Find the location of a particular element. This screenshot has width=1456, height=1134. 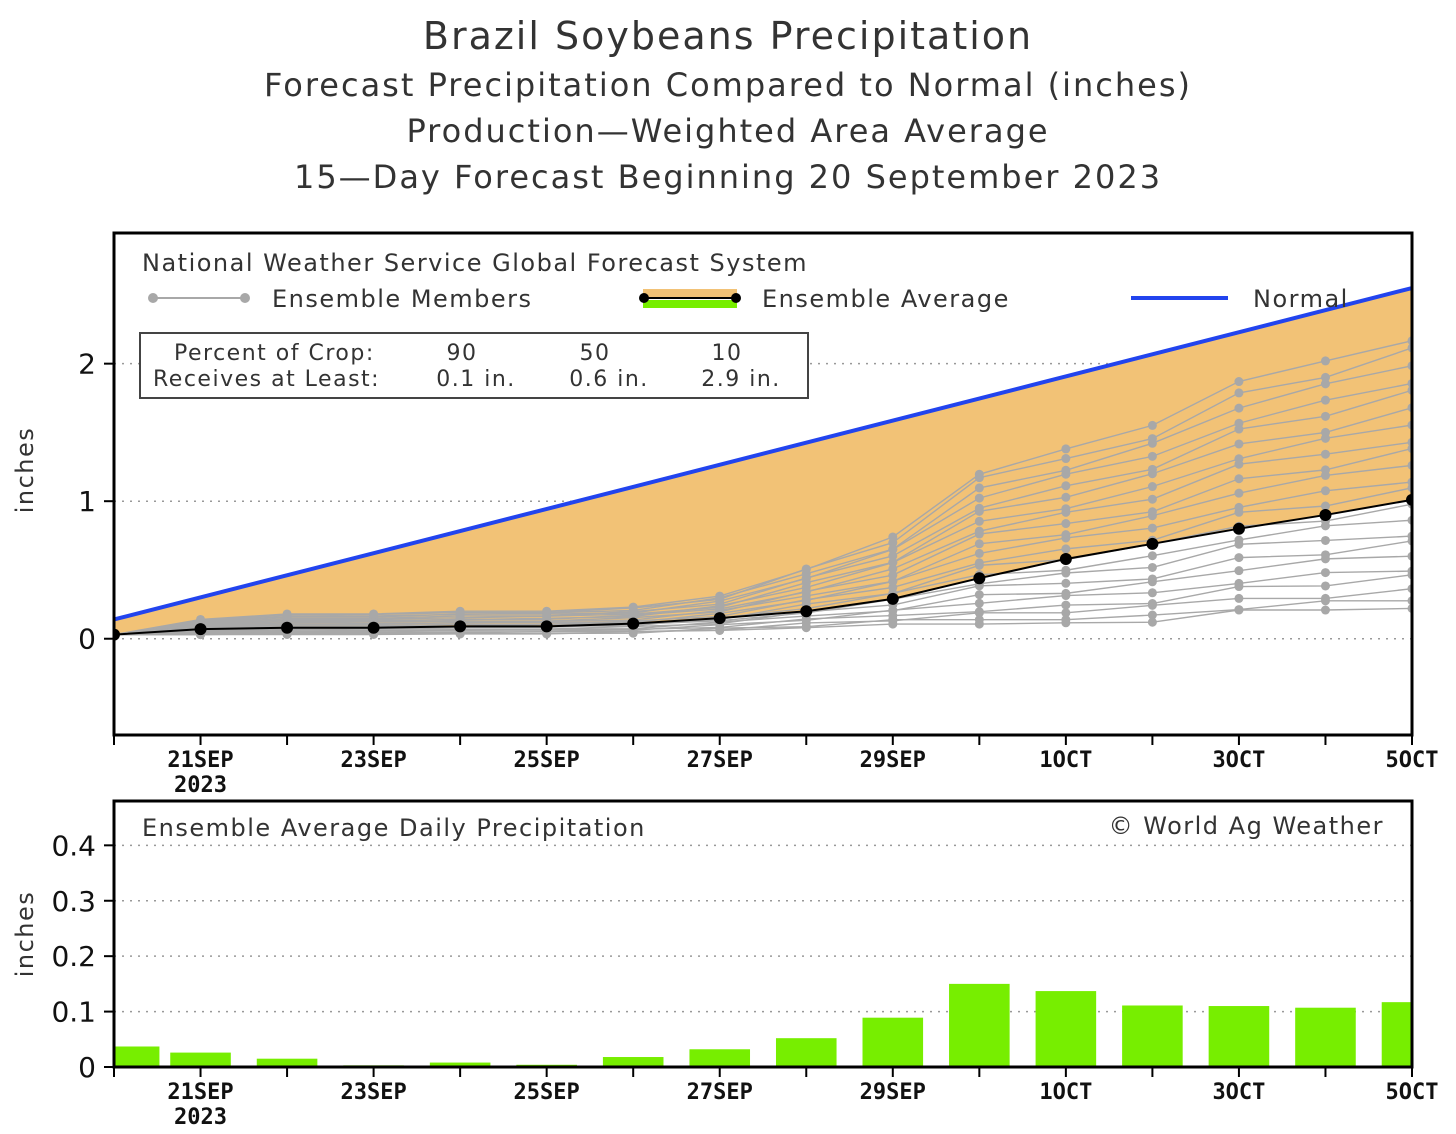

chart-subtitle-2: Production—Weighted Area Average is located at coordinates (728, 131).